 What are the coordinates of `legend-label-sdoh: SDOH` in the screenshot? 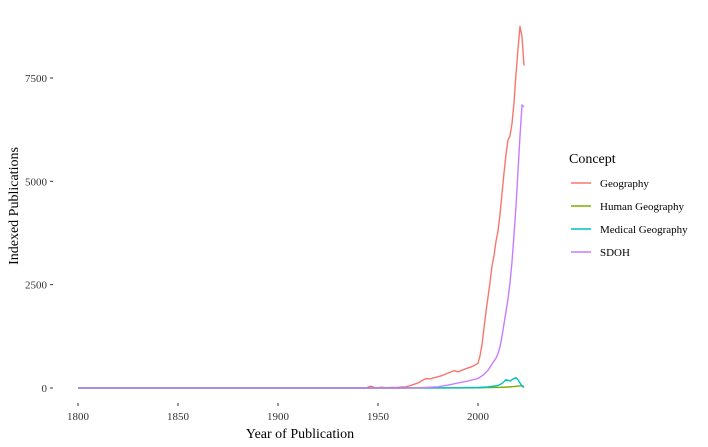 It's located at (615, 253).